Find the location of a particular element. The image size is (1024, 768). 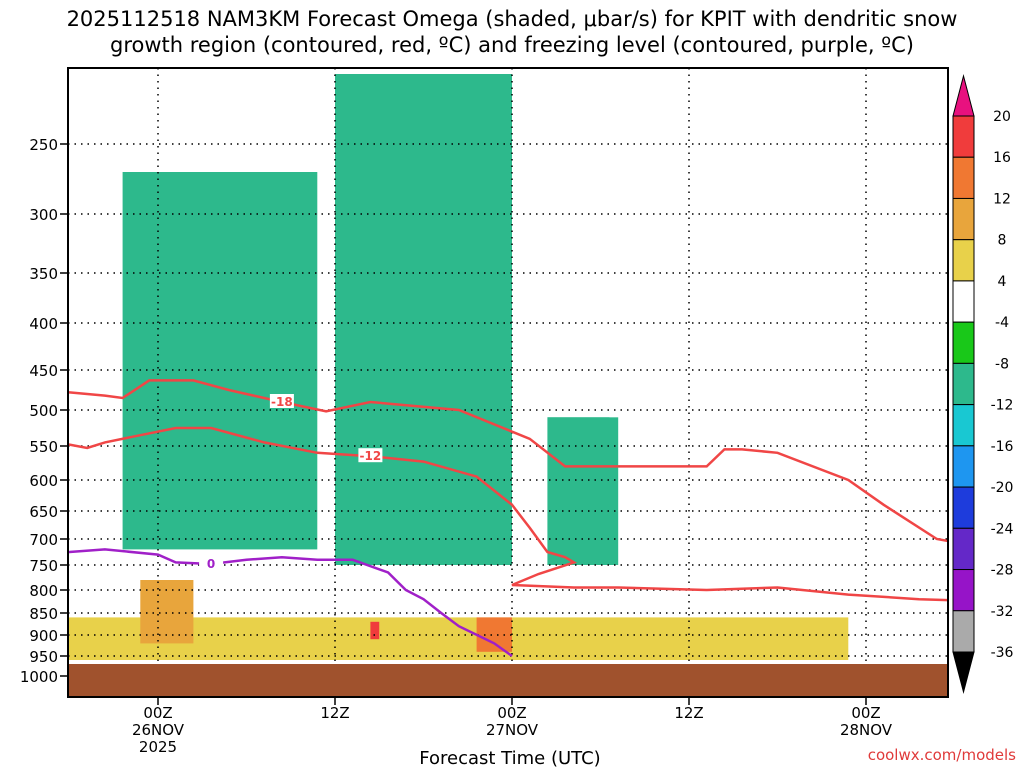

colorbar-label-2: 12 is located at coordinates (1002, 199).